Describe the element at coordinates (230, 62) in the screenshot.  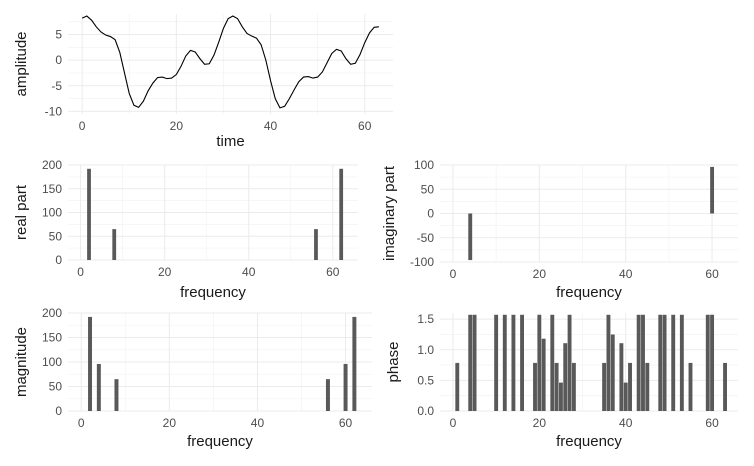
I see `series-line-amplitude` at that location.